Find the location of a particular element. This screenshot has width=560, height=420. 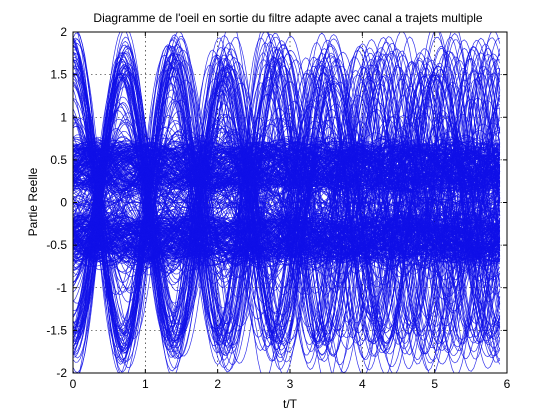

x-axis-label: t/T is located at coordinates (290, 404).